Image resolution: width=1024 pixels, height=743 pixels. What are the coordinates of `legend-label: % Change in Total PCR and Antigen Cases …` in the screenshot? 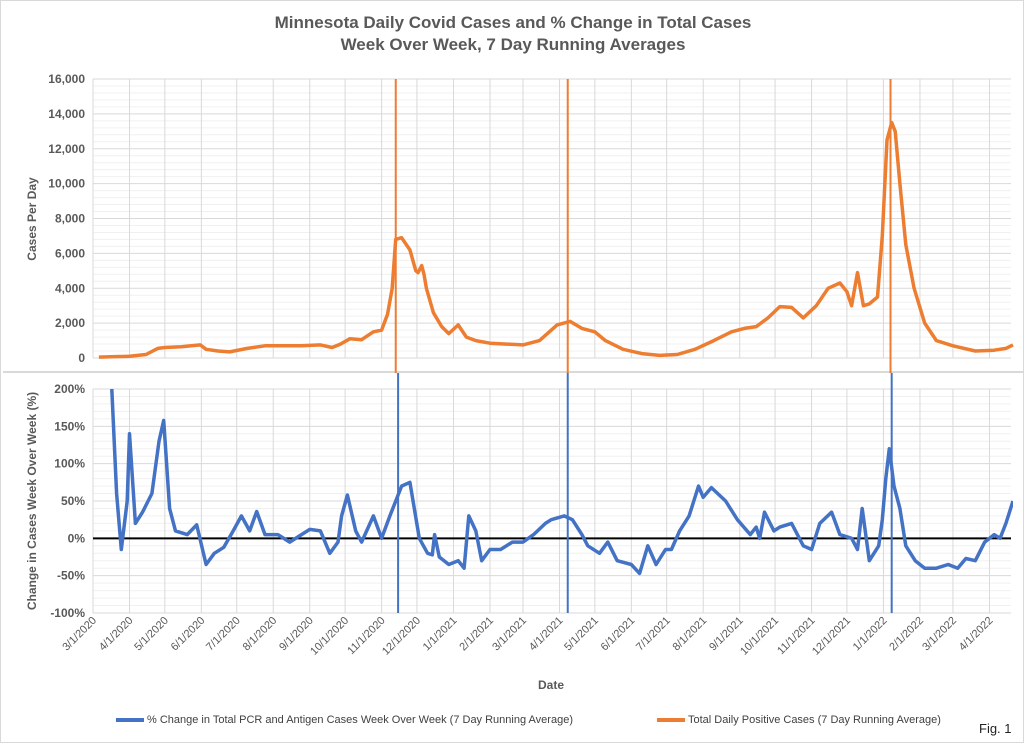 It's located at (360, 720).